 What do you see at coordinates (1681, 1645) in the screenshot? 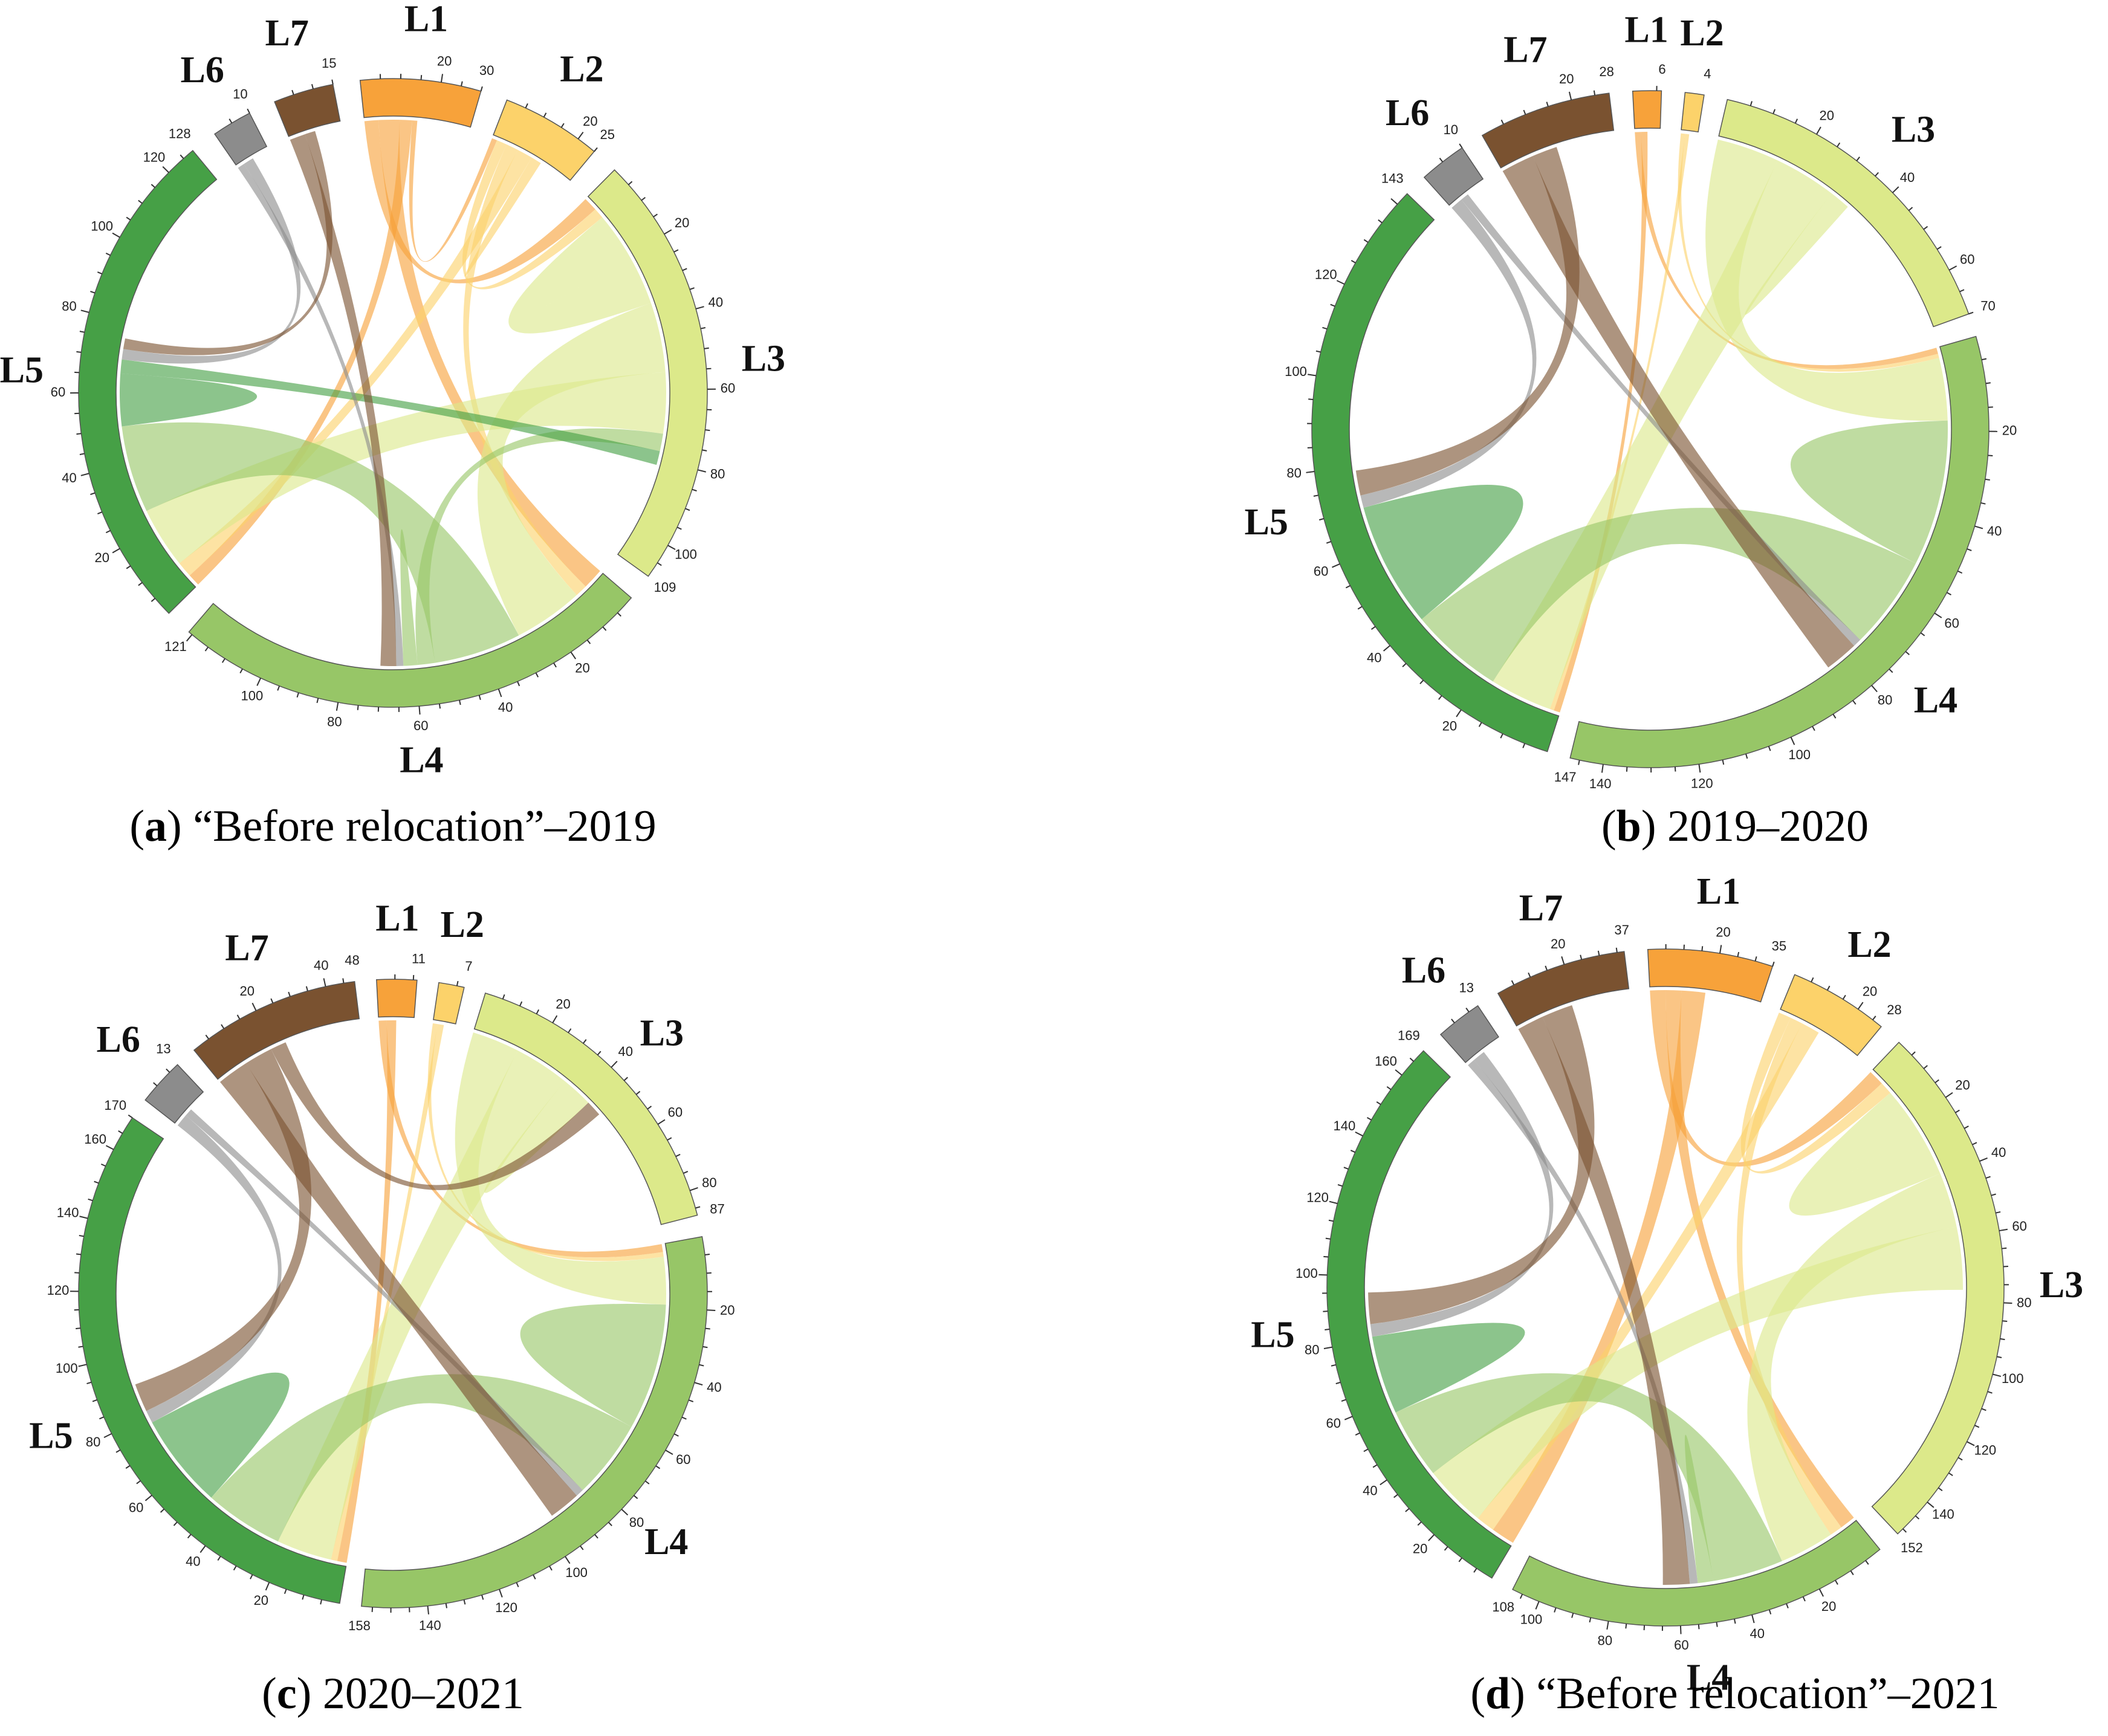
I see `tick-label-L4-60: 60` at bounding box center [1681, 1645].